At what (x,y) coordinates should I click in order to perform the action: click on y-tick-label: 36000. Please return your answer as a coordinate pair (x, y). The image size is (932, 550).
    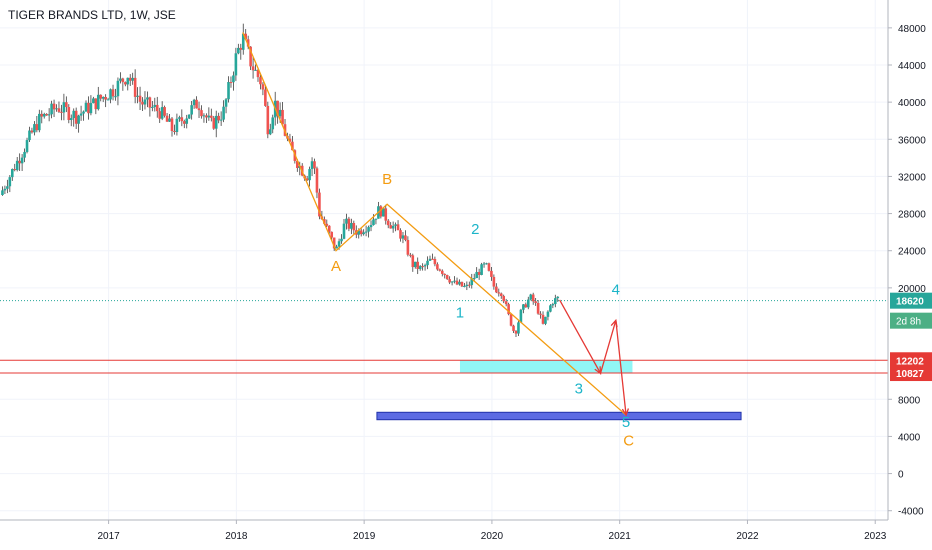
    Looking at the image, I should click on (912, 140).